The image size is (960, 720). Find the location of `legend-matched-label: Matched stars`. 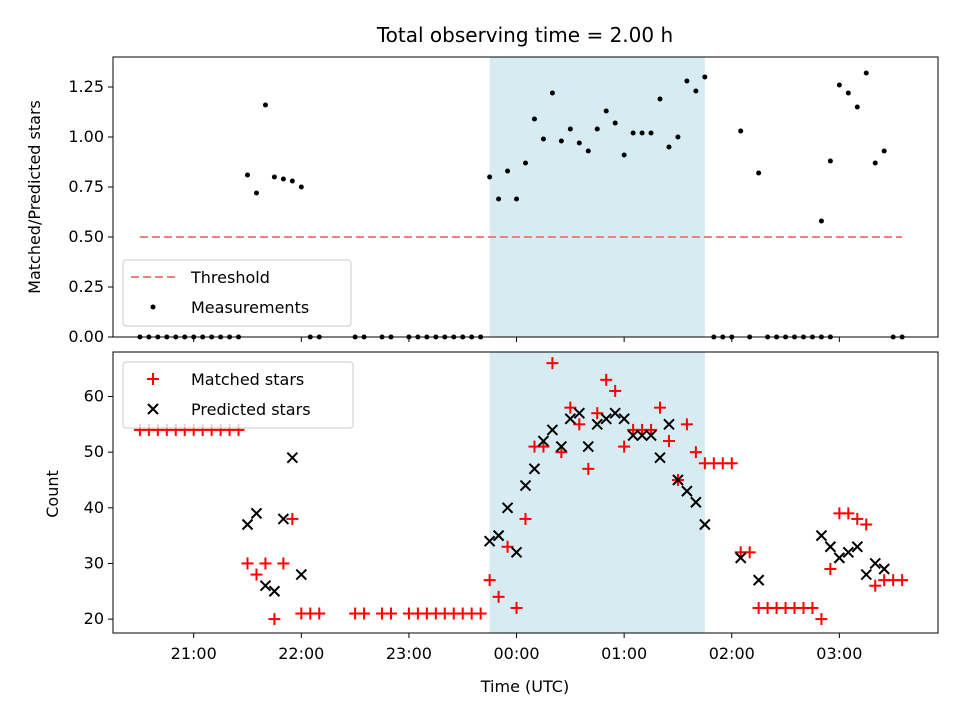

legend-matched-label: Matched stars is located at coordinates (247, 379).